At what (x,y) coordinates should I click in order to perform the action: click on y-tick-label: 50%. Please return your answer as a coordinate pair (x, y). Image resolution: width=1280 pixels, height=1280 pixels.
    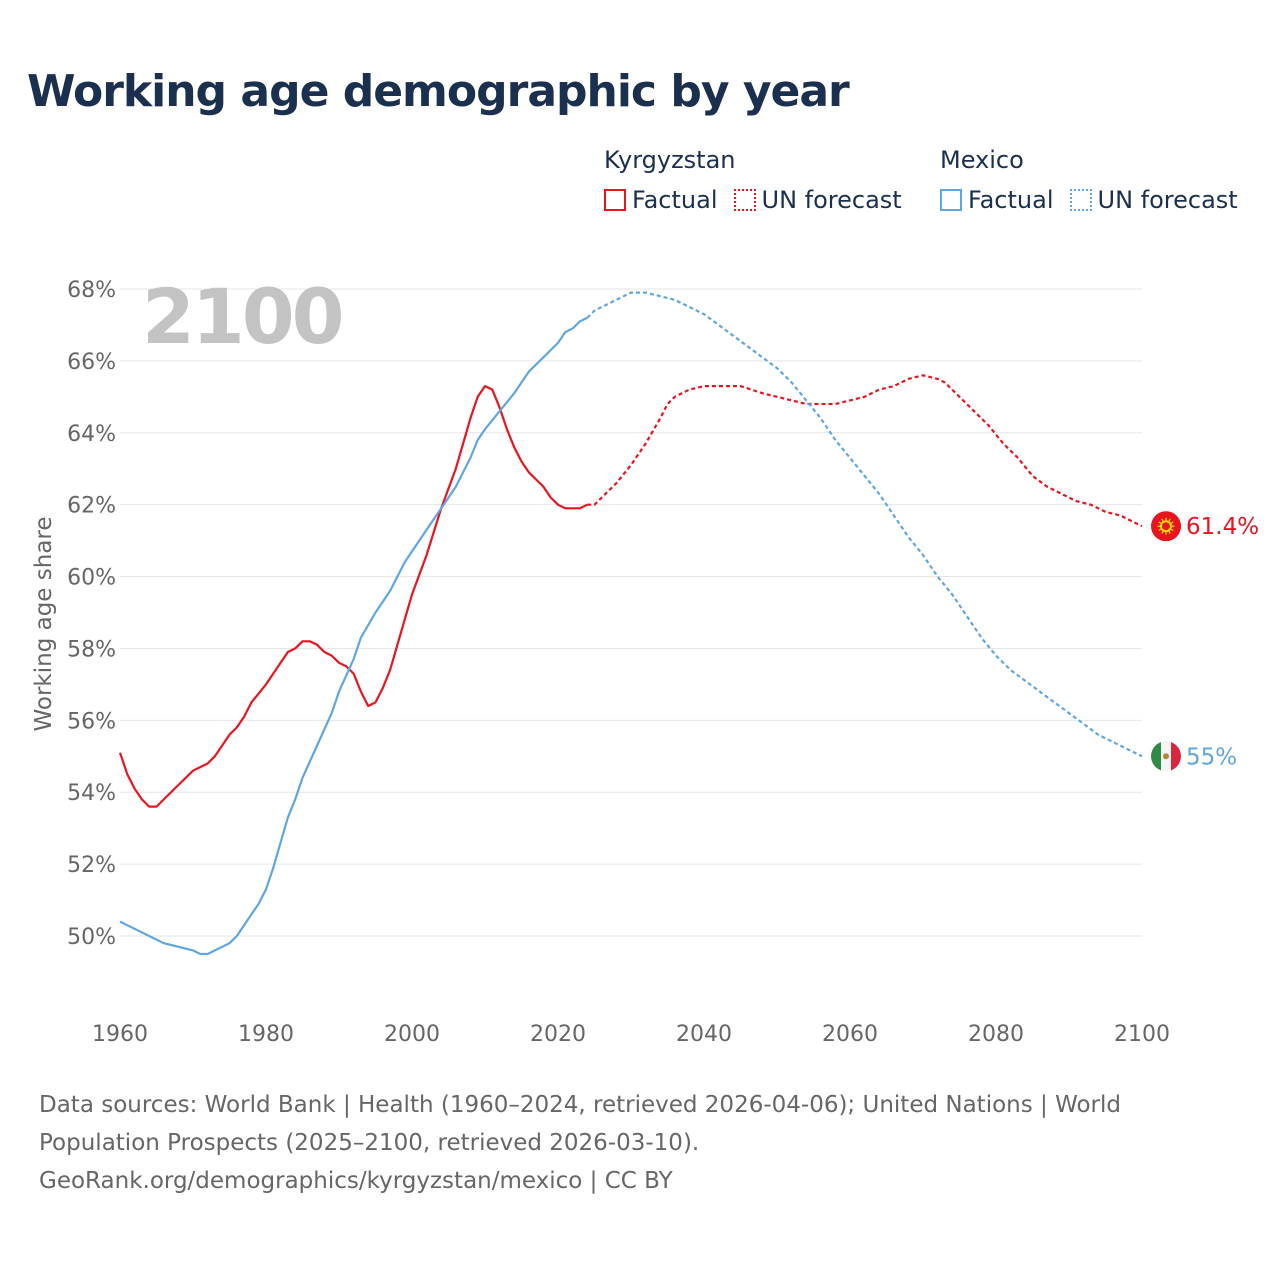
    Looking at the image, I should click on (91, 937).